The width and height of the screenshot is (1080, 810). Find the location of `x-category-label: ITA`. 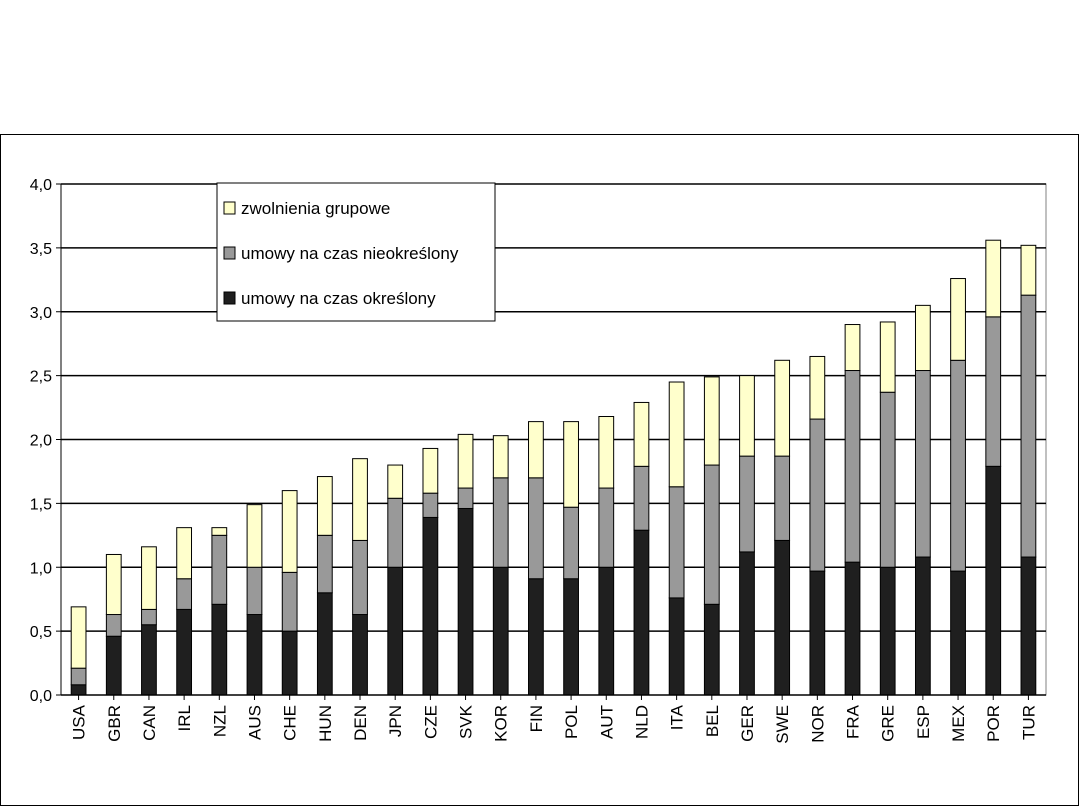

x-category-label: ITA is located at coordinates (677, 717).